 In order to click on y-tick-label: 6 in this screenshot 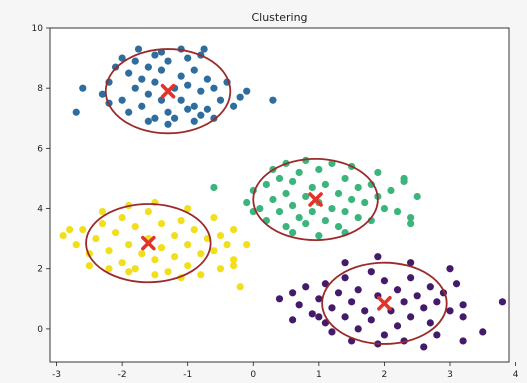, I will do `click(40, 149)`.